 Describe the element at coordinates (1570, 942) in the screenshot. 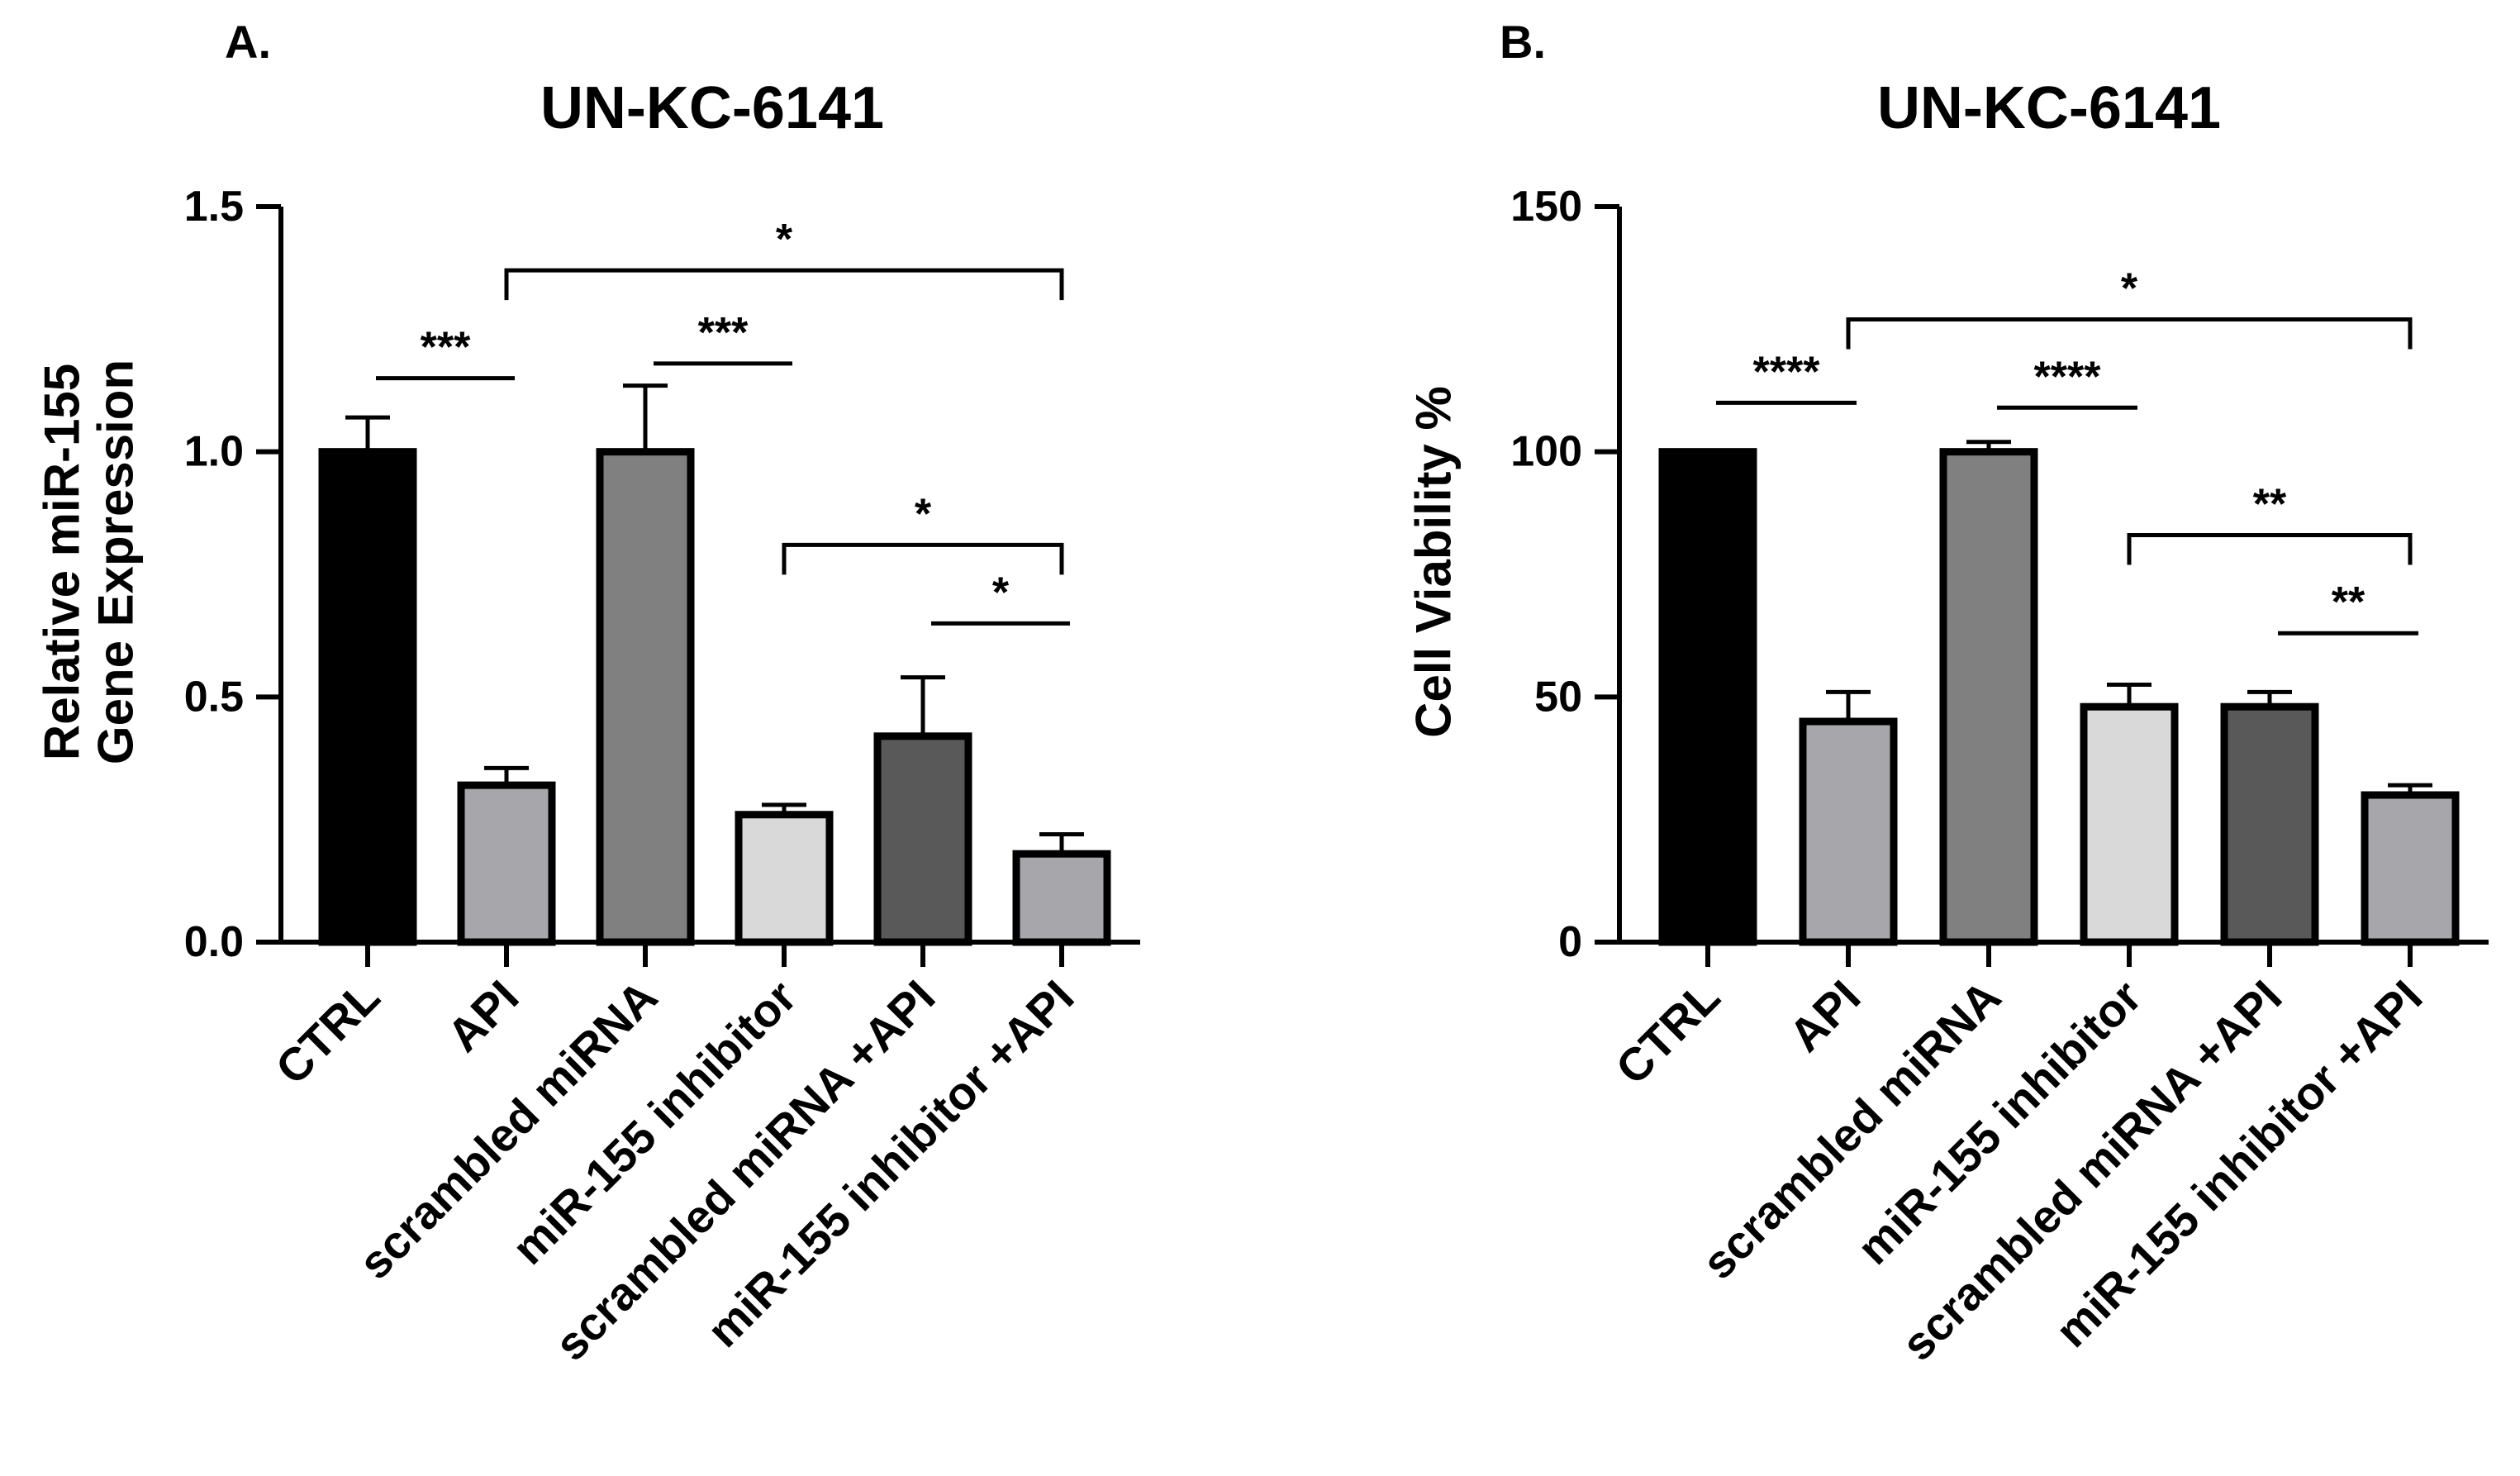

I see `y-tick-label: 0` at that location.